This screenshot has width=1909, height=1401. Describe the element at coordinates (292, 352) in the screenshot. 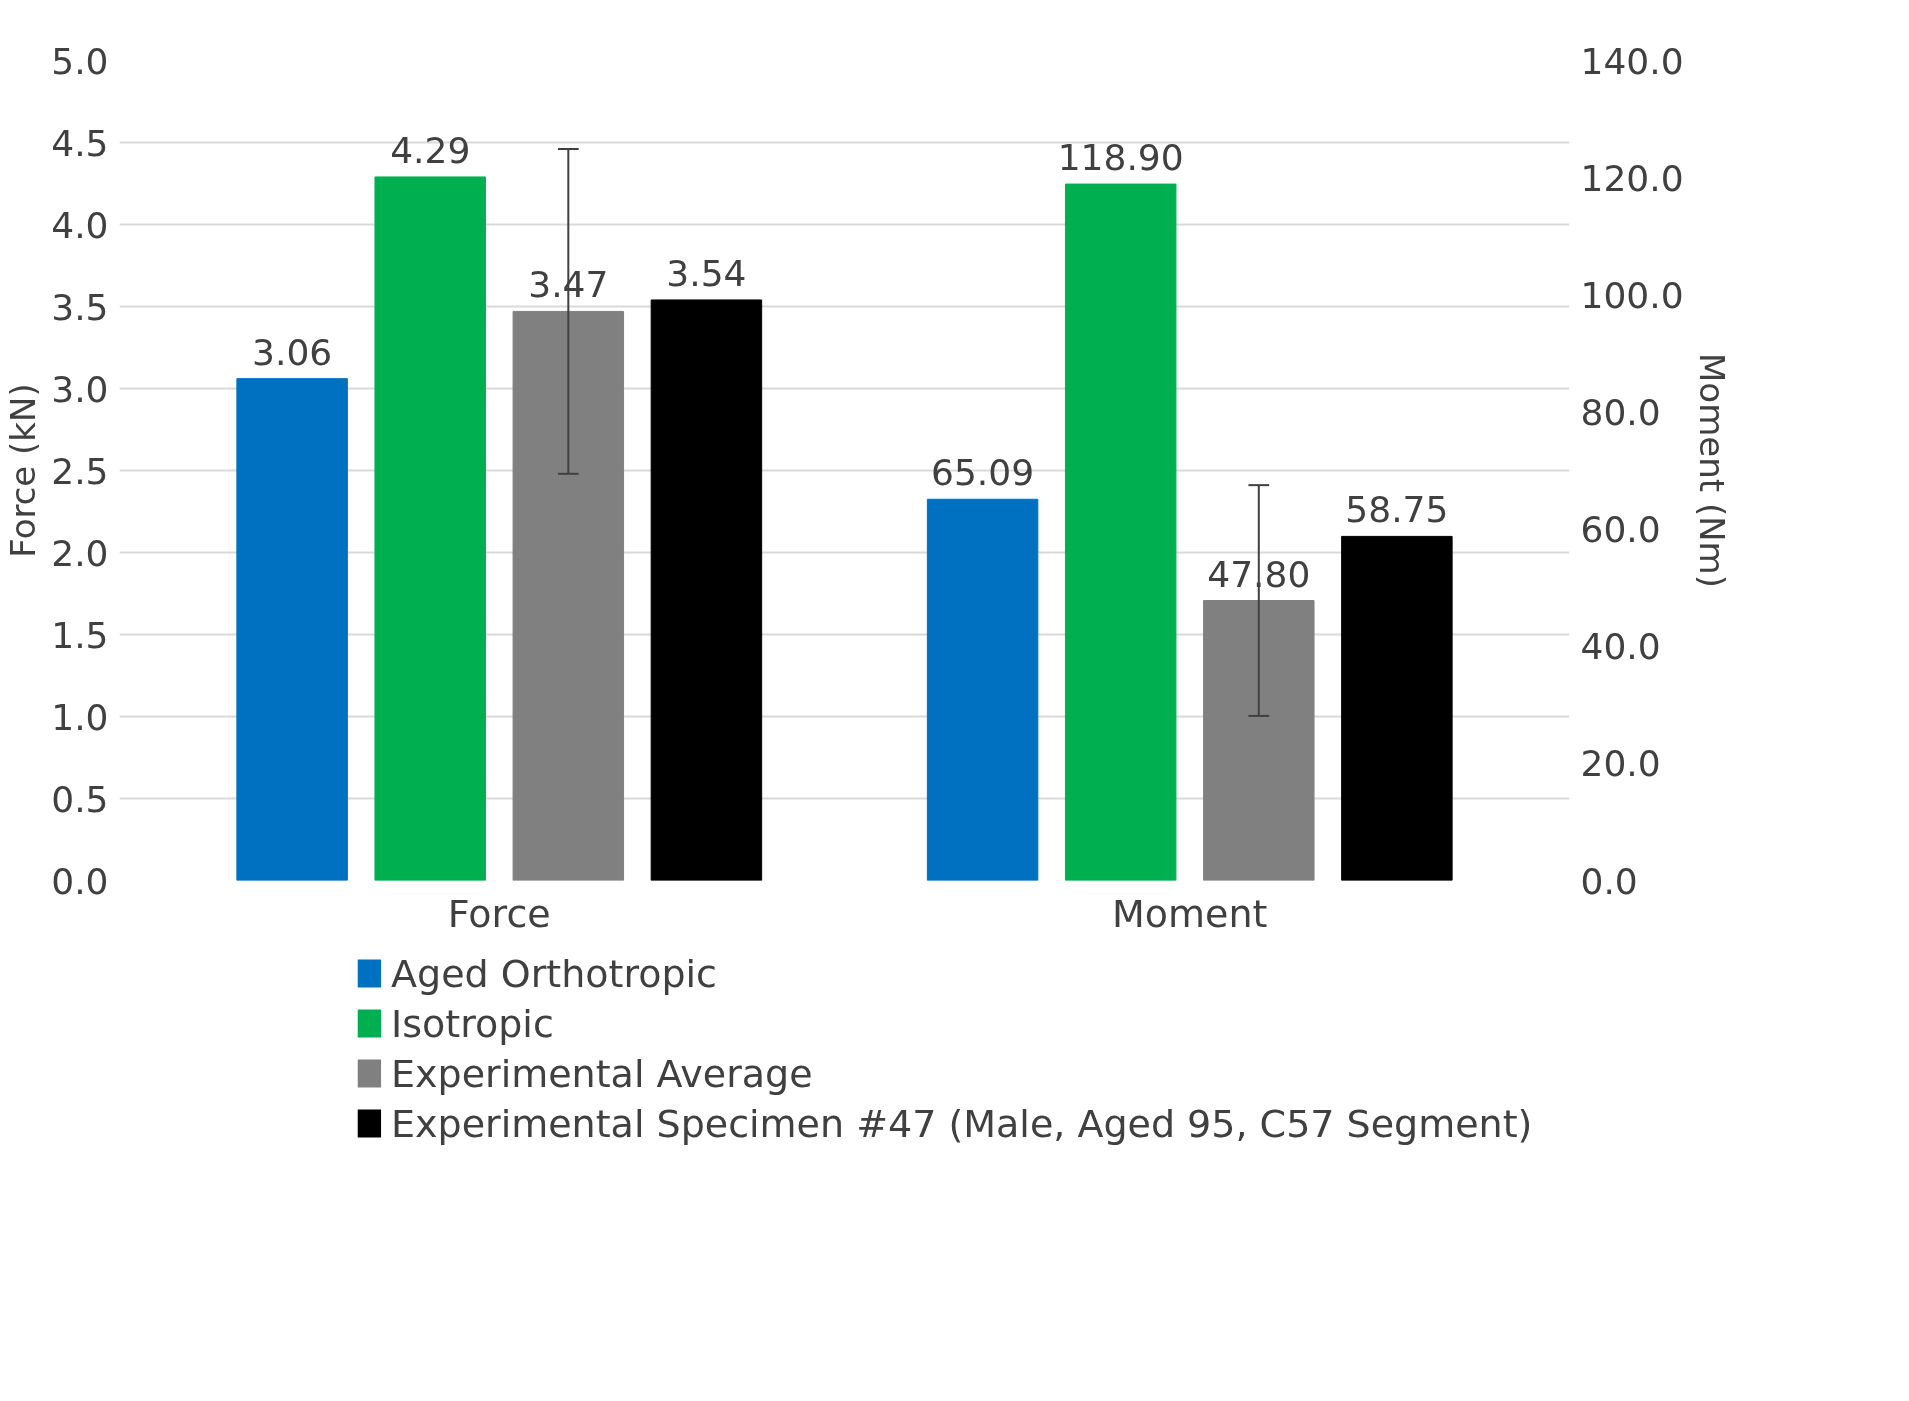

I see `data-label: 3.06` at that location.